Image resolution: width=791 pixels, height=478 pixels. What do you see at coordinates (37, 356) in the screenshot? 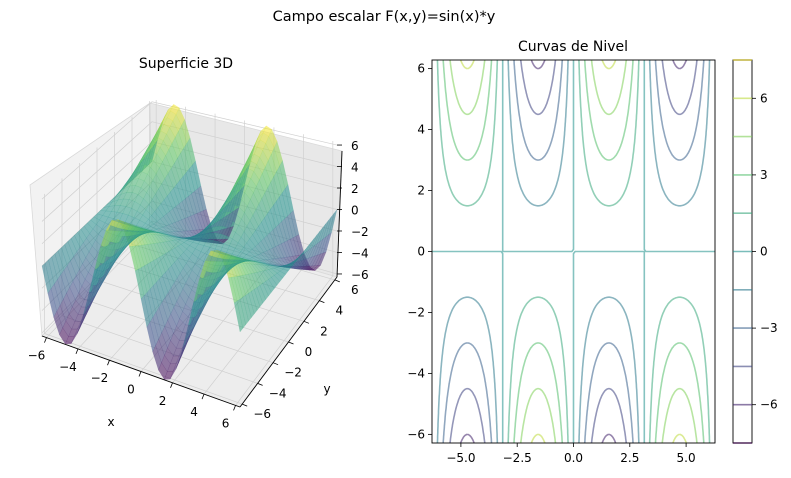
I see `x-tick-label: −6` at bounding box center [37, 356].